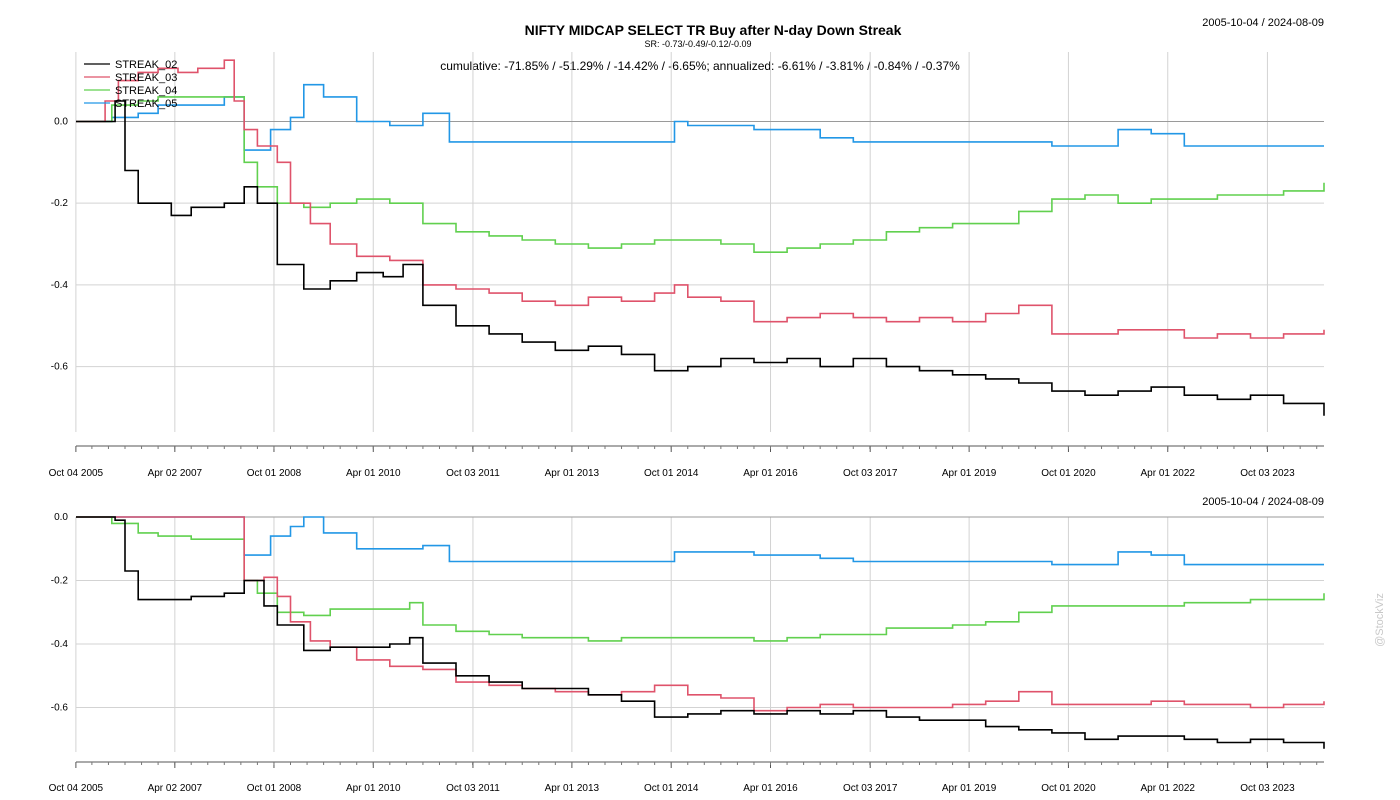 This screenshot has height=800, width=1400. What do you see at coordinates (146, 91) in the screenshot?
I see `legend-label: STREAK_04` at bounding box center [146, 91].